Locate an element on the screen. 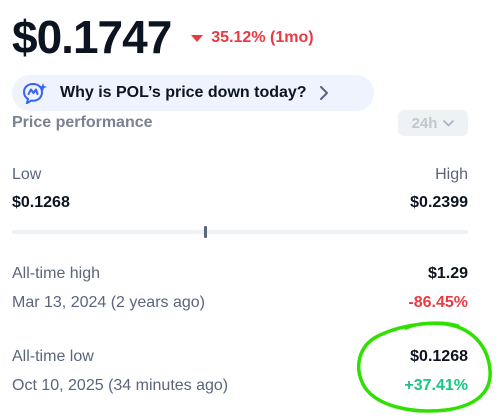 The image size is (498, 420). current-price-marker is located at coordinates (205, 232).